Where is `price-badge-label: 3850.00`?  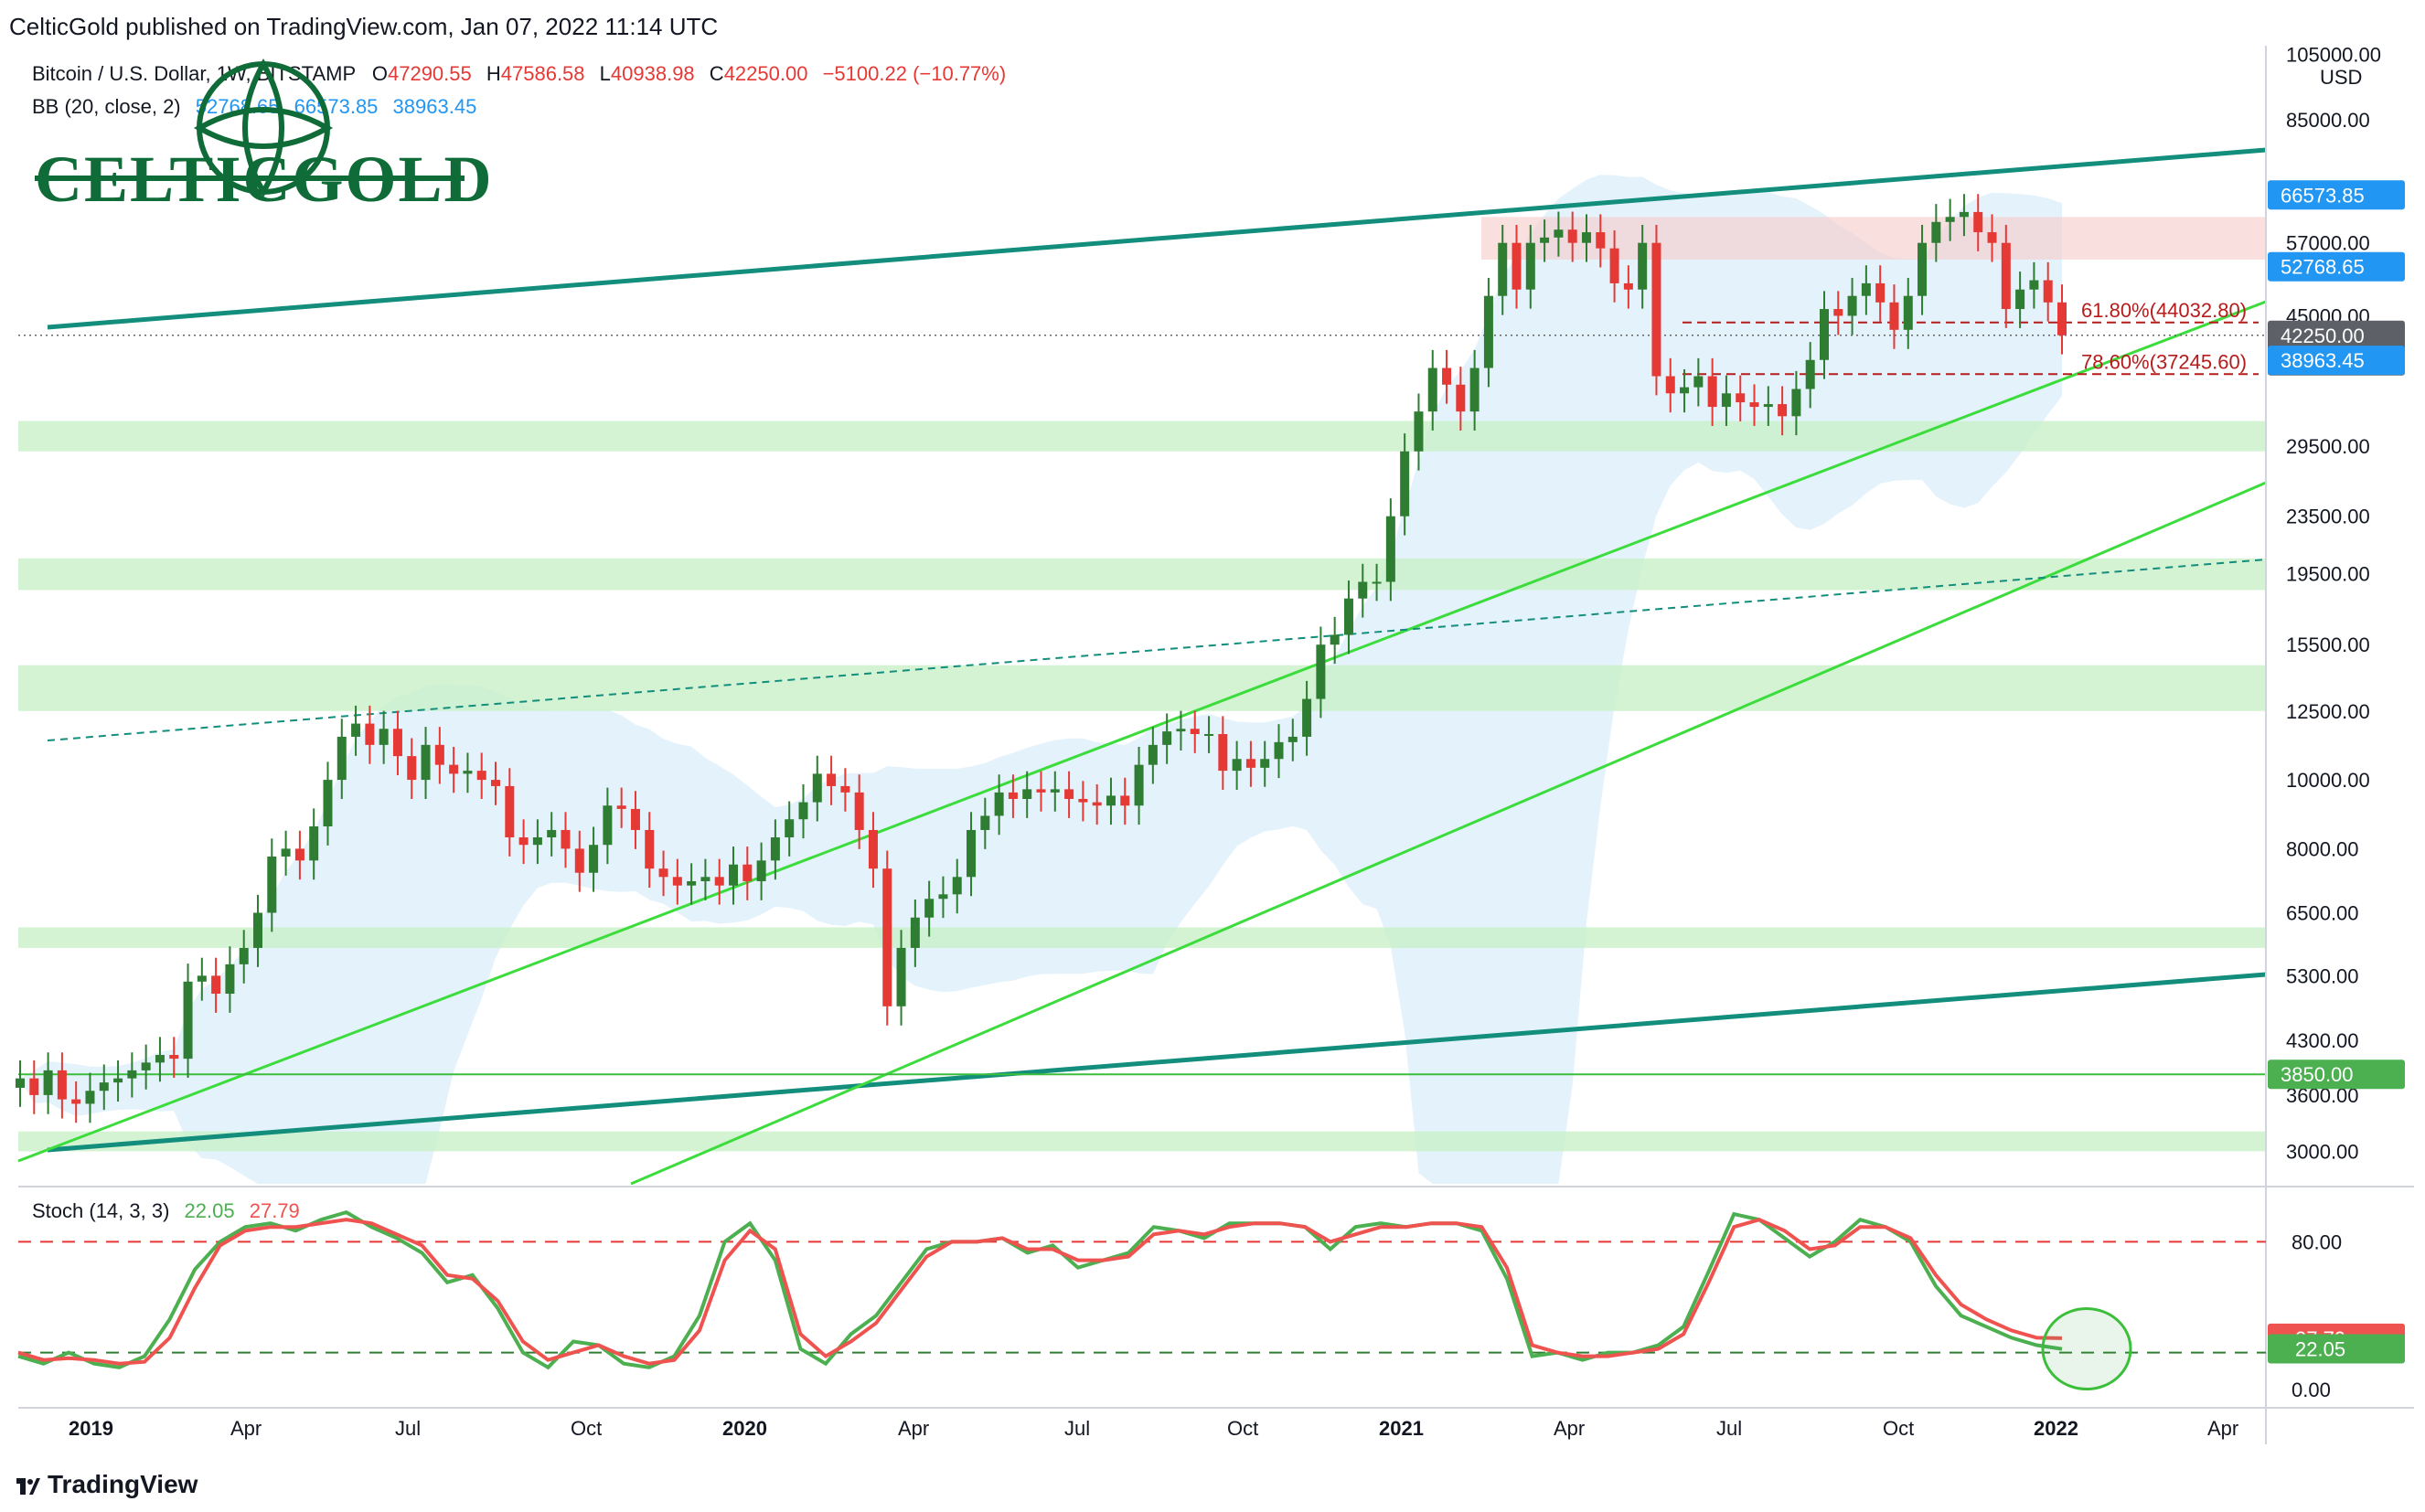
price-badge-label: 3850.00 is located at coordinates (2317, 1074).